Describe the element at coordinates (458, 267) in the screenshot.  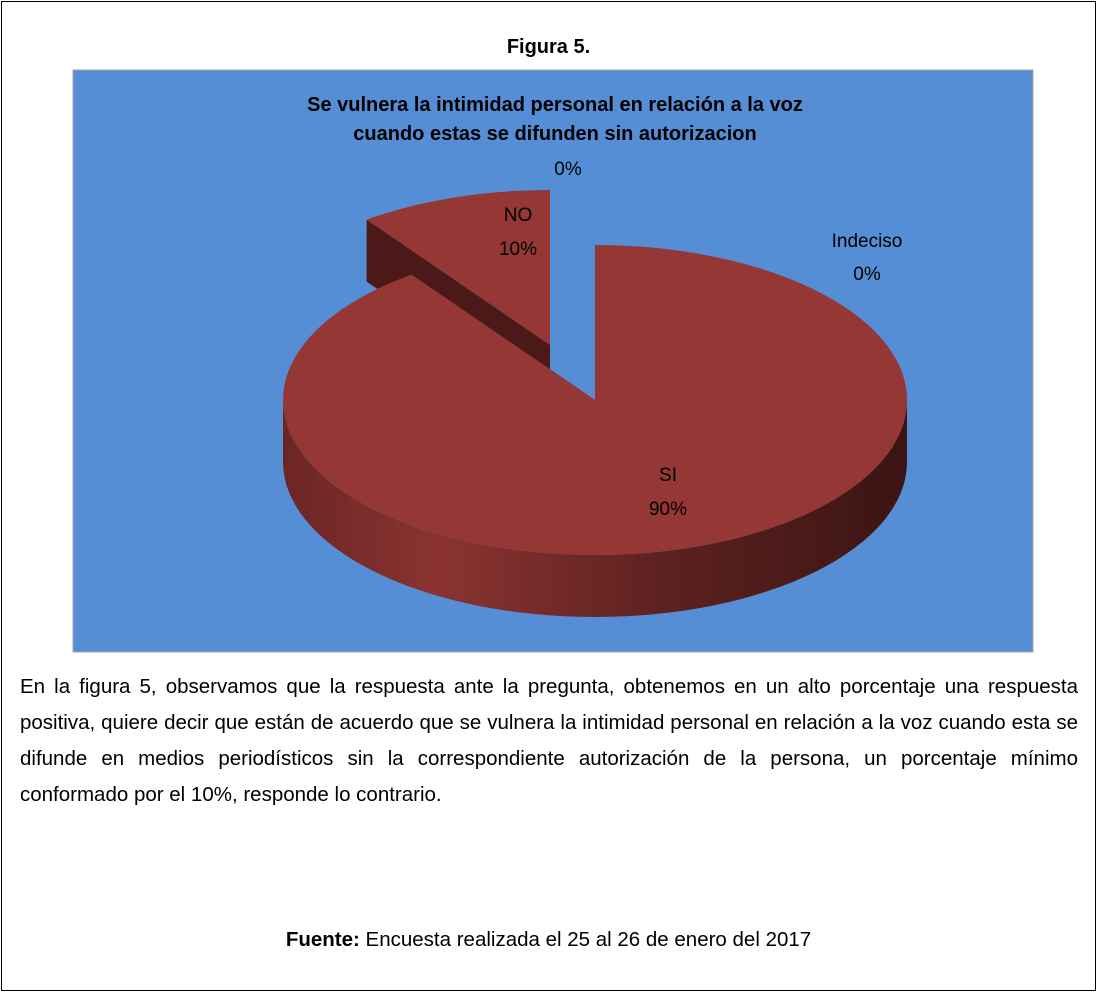
I see `slice` at that location.